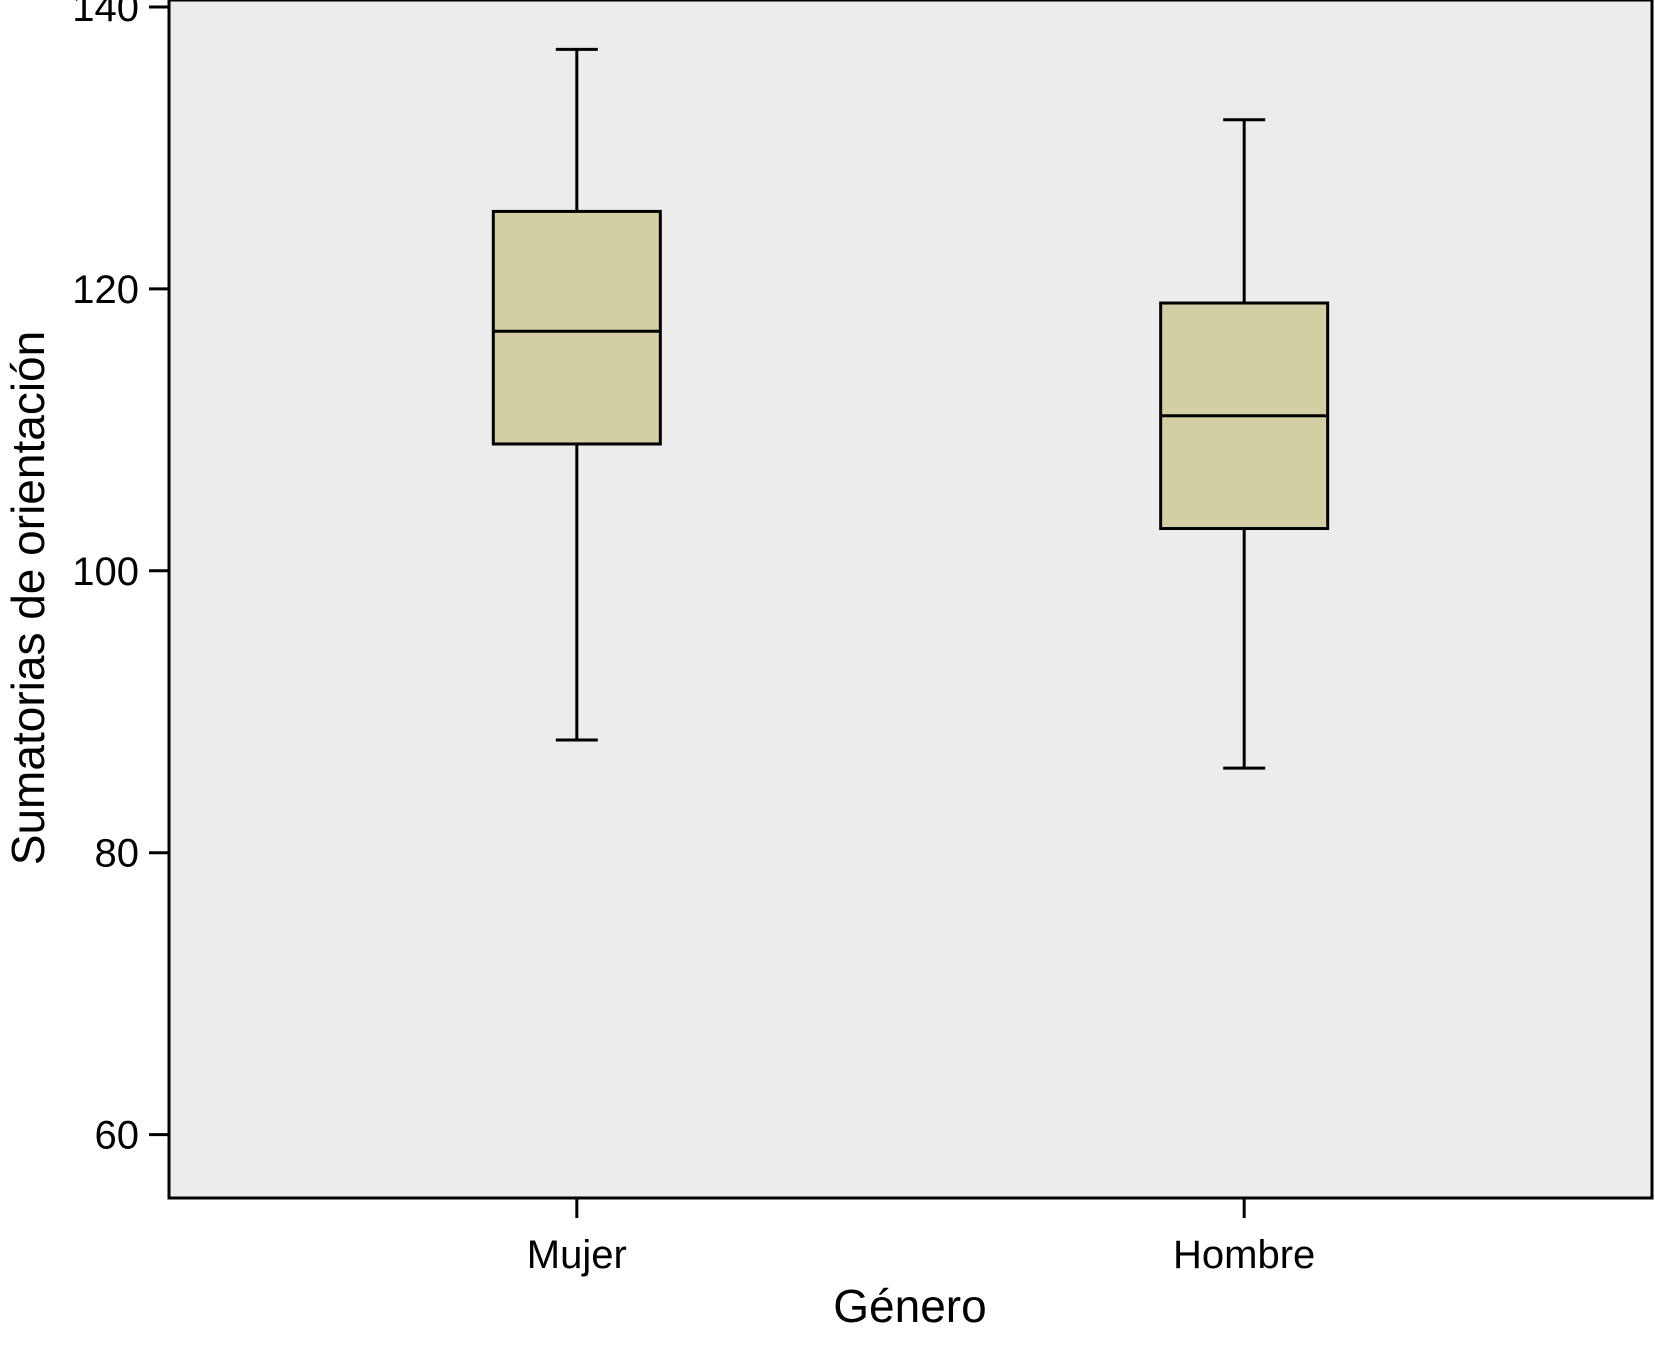 This screenshot has width=1655, height=1347. What do you see at coordinates (921, 1237) in the screenshot?
I see `x-axis: Mujer Hombre` at bounding box center [921, 1237].